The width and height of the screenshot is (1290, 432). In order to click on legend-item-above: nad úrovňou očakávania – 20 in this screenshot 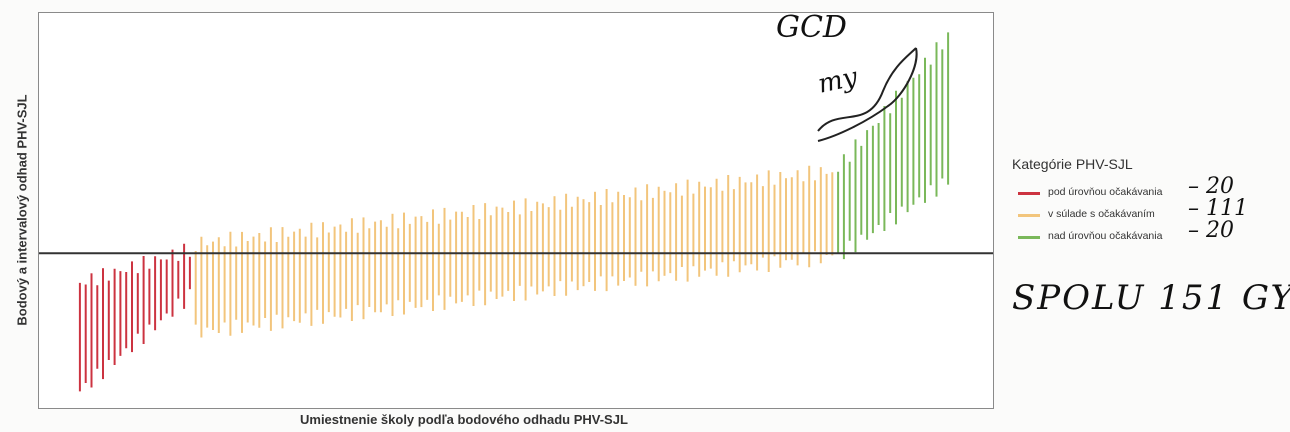, I will do `click(1123, 235)`.